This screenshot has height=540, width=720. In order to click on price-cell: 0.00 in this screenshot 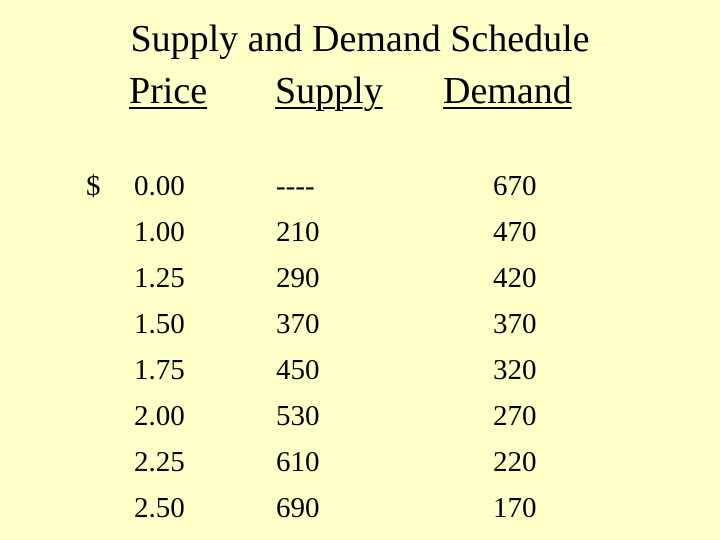, I will do `click(159, 186)`.